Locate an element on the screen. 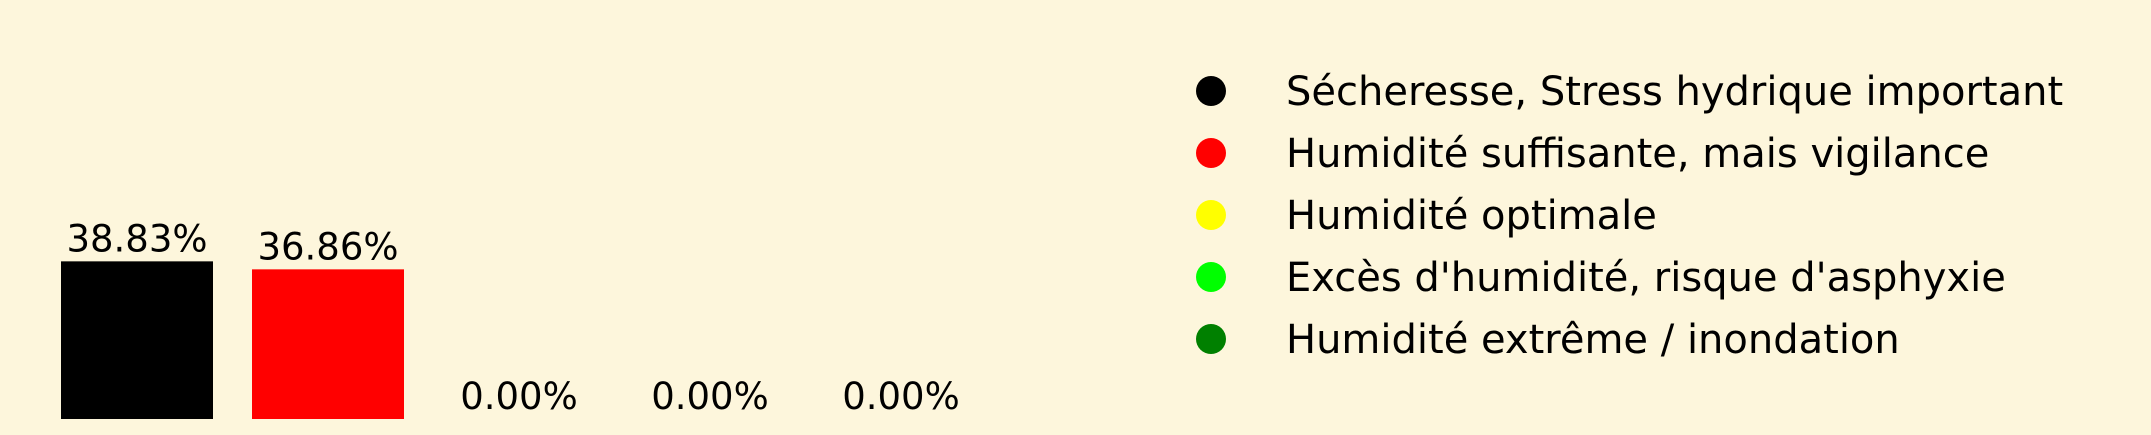 The image size is (2151, 435). legend-label-0: Sécheresse, Stress hydrique important is located at coordinates (1674, 92).